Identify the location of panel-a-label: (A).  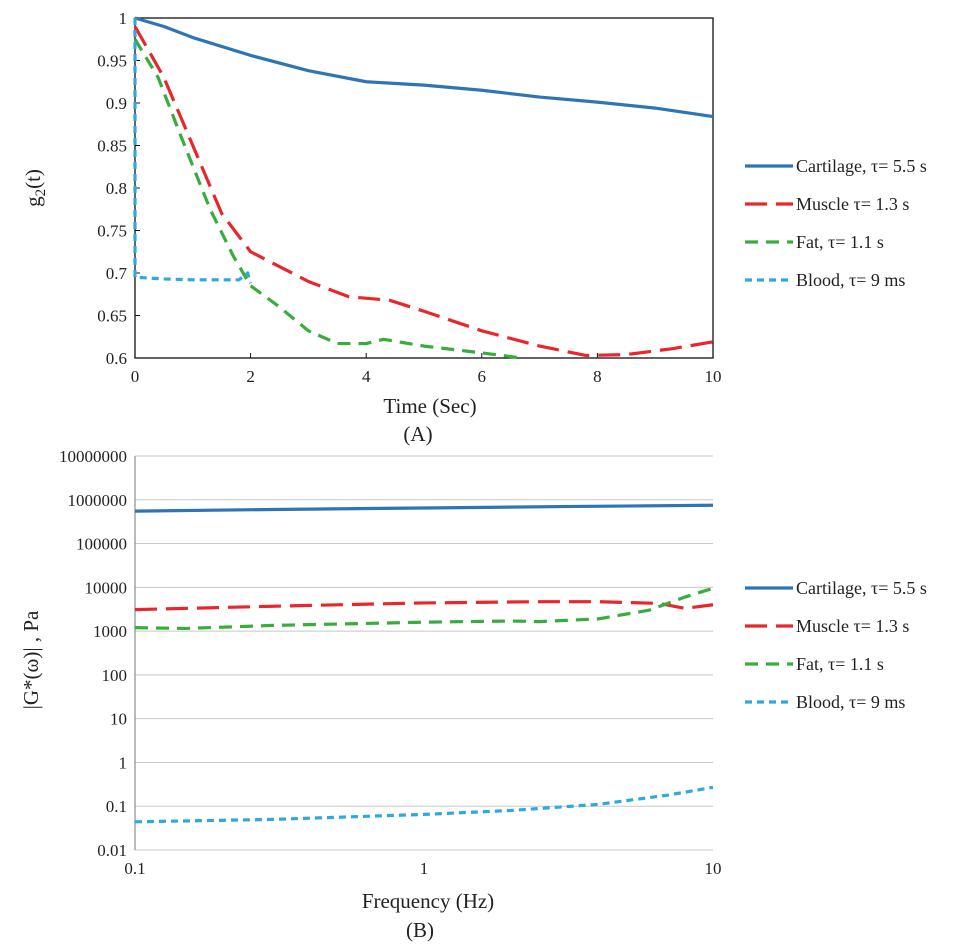
(417, 434).